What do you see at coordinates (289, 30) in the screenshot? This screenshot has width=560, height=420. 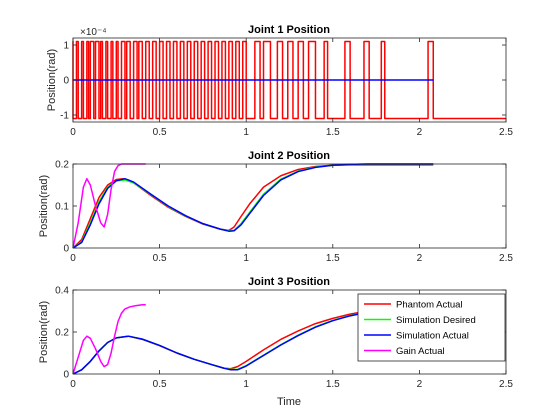 I see `chart-title: Joint 1 Position` at bounding box center [289, 30].